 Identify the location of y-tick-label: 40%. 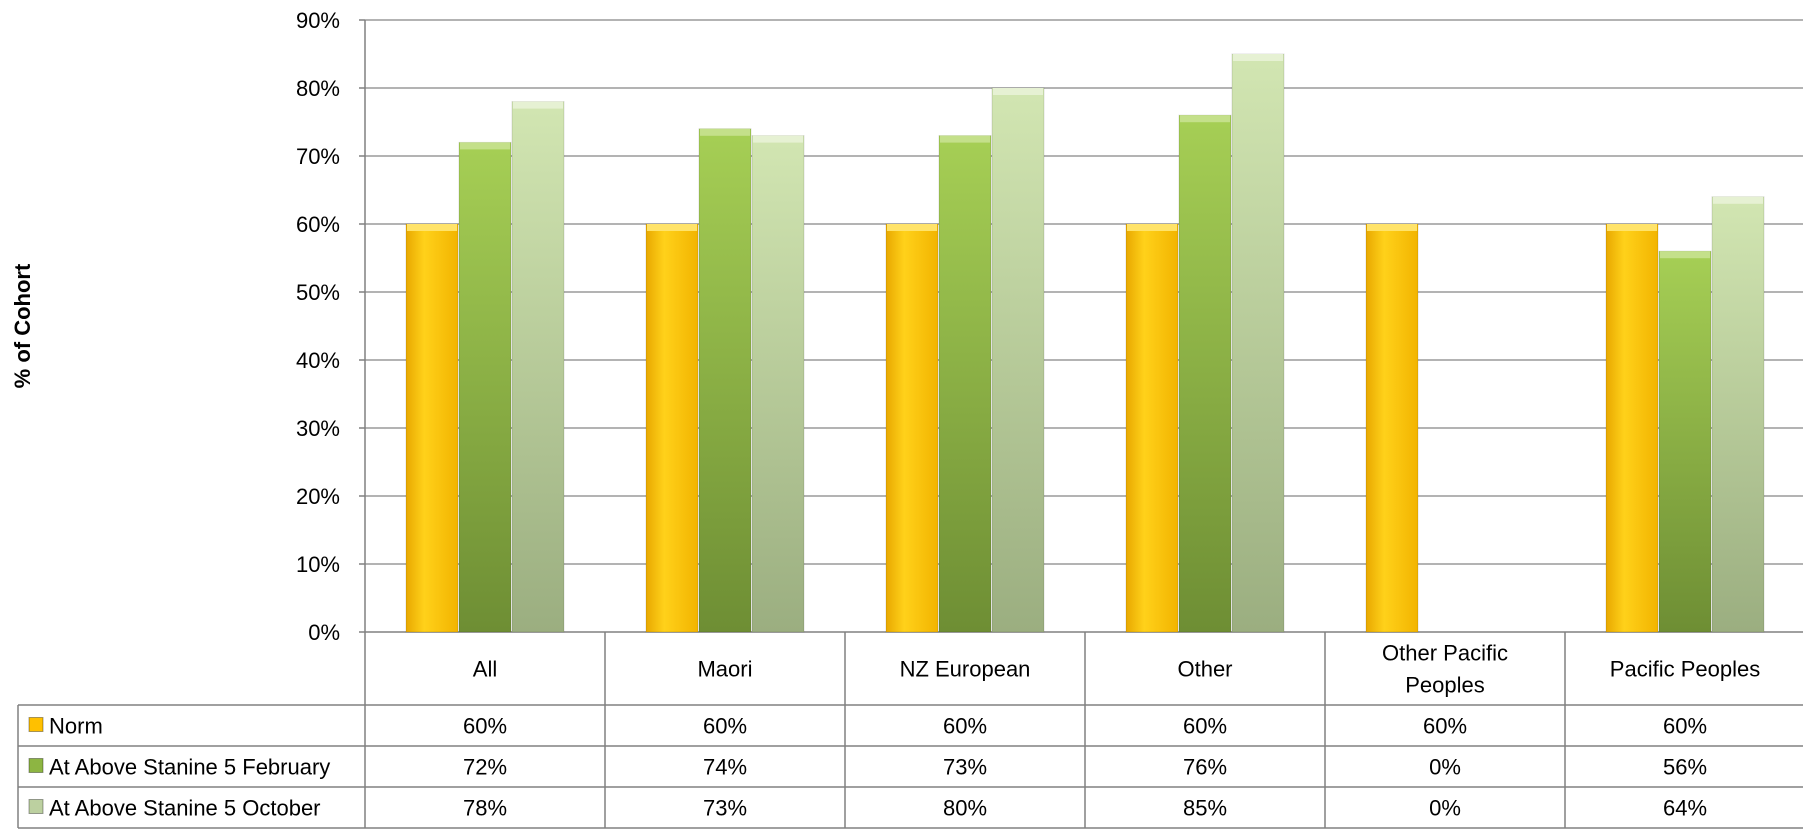
(318, 360).